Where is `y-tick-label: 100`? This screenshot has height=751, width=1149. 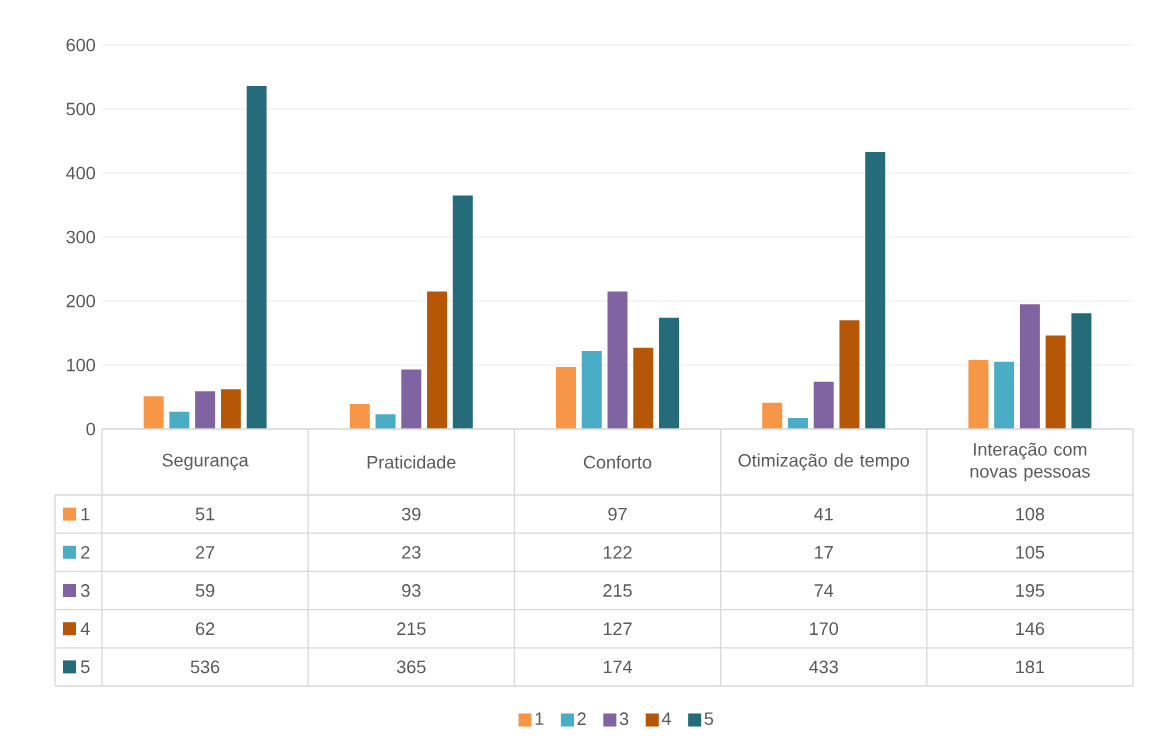 y-tick-label: 100 is located at coordinates (81, 365).